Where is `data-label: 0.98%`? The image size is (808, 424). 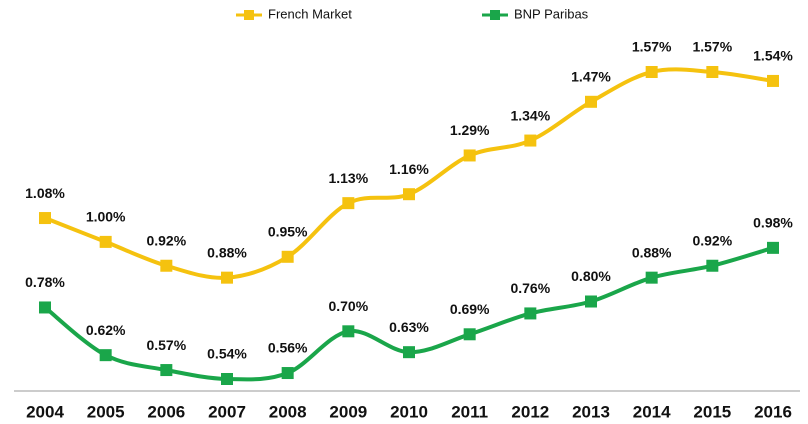
data-label: 0.98% is located at coordinates (773, 223).